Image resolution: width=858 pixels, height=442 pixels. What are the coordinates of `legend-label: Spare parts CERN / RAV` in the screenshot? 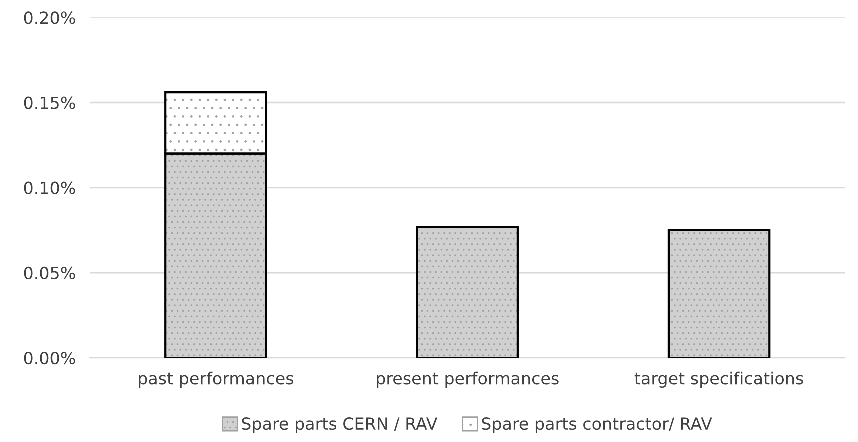 It's located at (340, 426).